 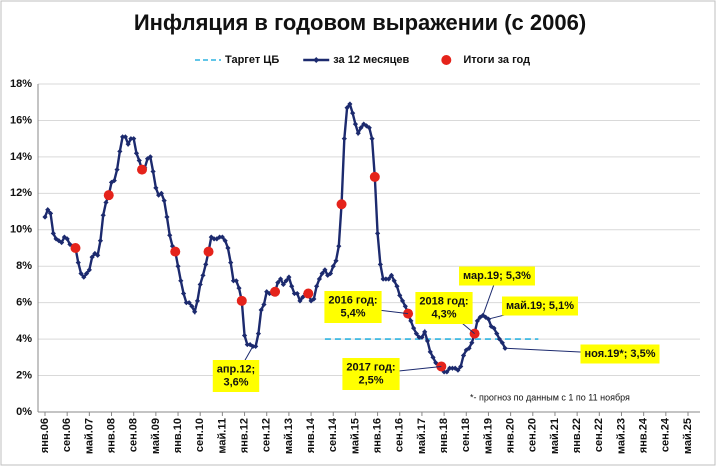 What do you see at coordinates (235, 382) in the screenshot?
I see `annotation-text: 3,6%` at bounding box center [235, 382].